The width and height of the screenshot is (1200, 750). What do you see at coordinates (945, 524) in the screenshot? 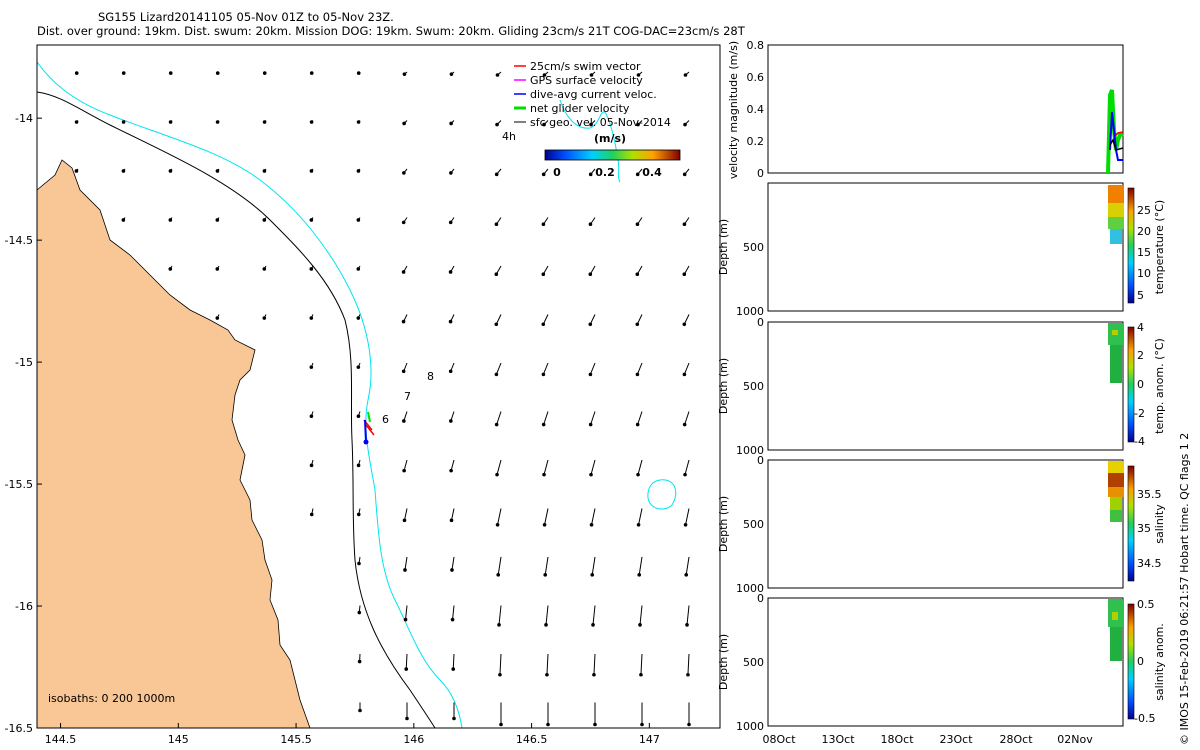
I see `salinity-panel-frame` at bounding box center [945, 524].